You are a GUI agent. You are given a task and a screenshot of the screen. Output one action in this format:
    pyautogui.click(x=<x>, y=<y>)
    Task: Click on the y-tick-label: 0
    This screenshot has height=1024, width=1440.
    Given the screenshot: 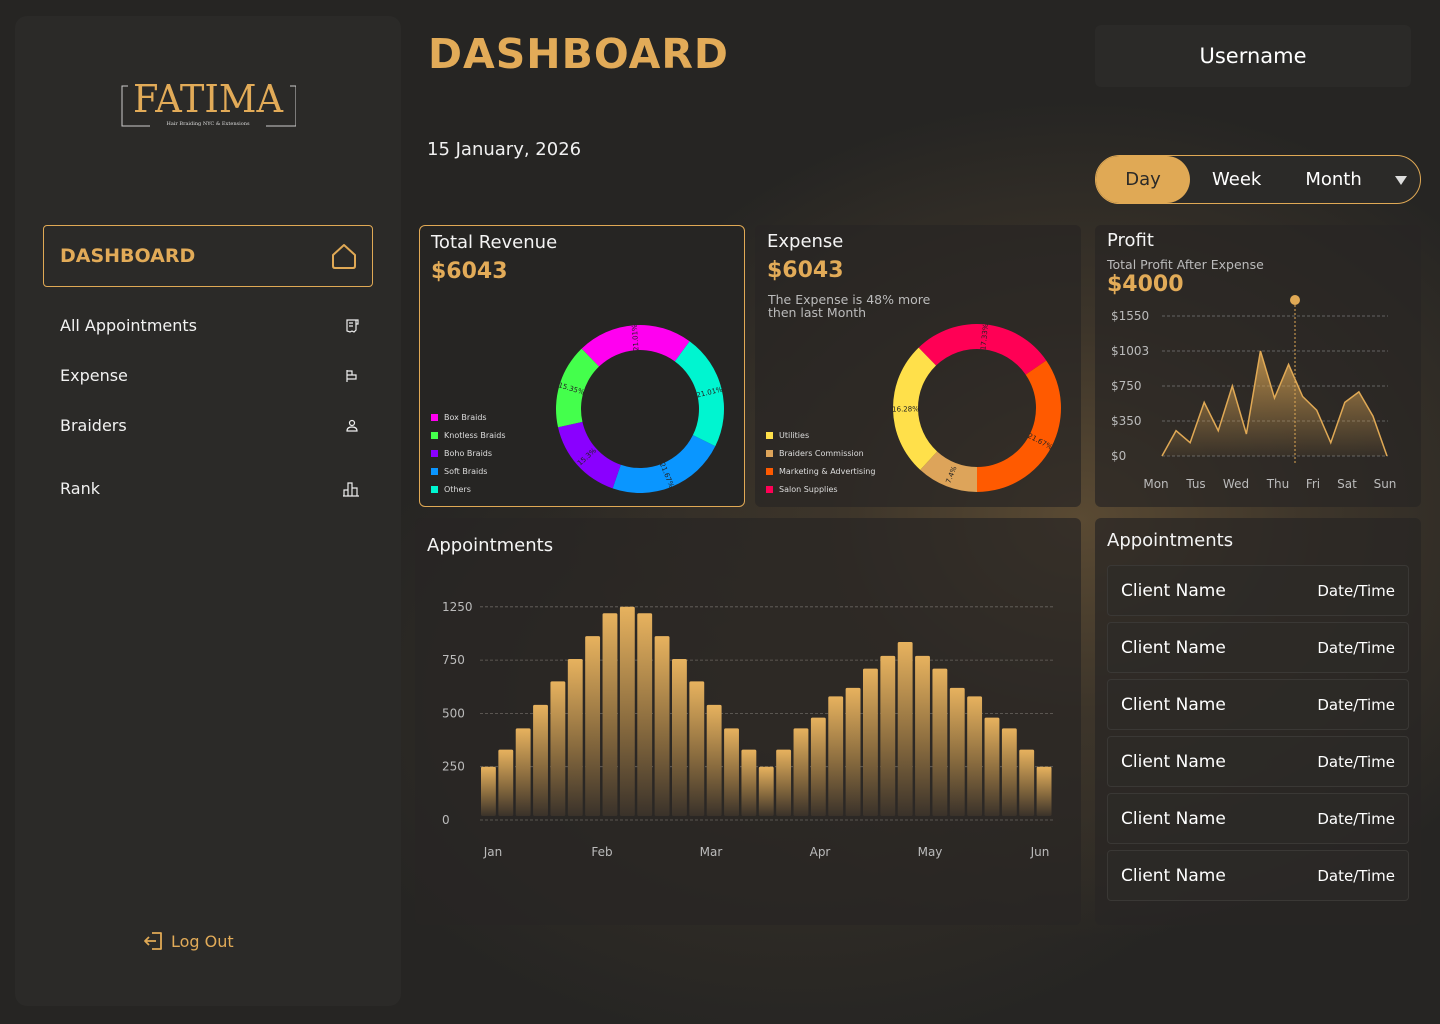 What is the action you would take?
    pyautogui.click(x=446, y=820)
    